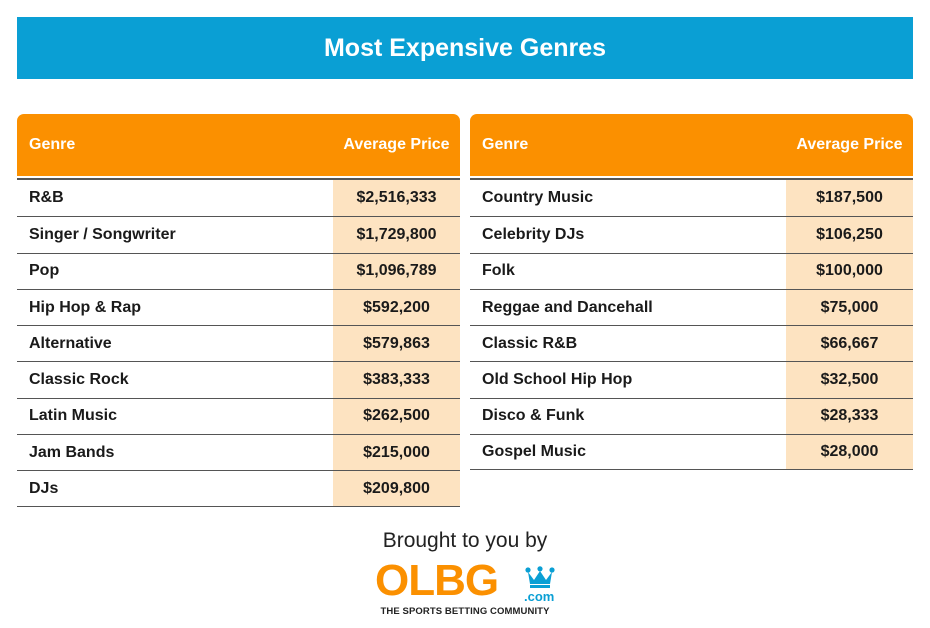 This screenshot has height=628, width=930. I want to click on genre-cell: Latin Music, so click(73, 416).